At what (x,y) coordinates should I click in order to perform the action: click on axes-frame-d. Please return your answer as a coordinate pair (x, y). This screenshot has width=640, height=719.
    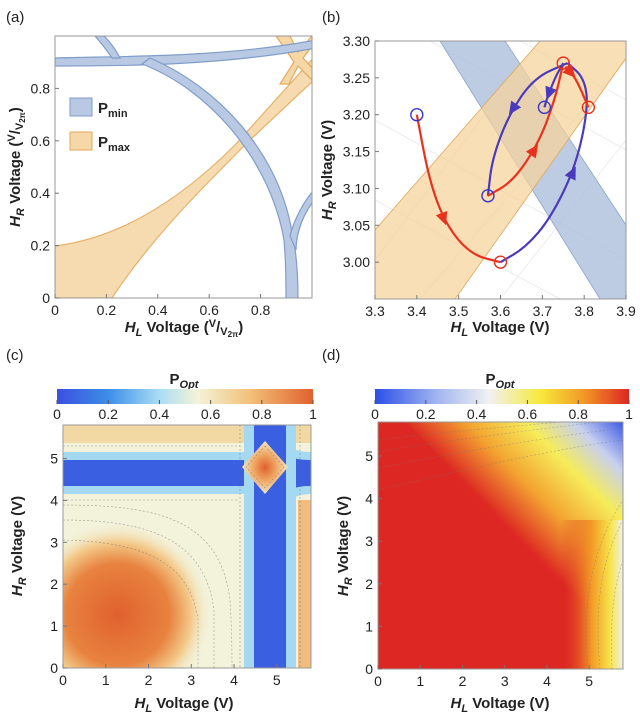
    Looking at the image, I should click on (500, 545).